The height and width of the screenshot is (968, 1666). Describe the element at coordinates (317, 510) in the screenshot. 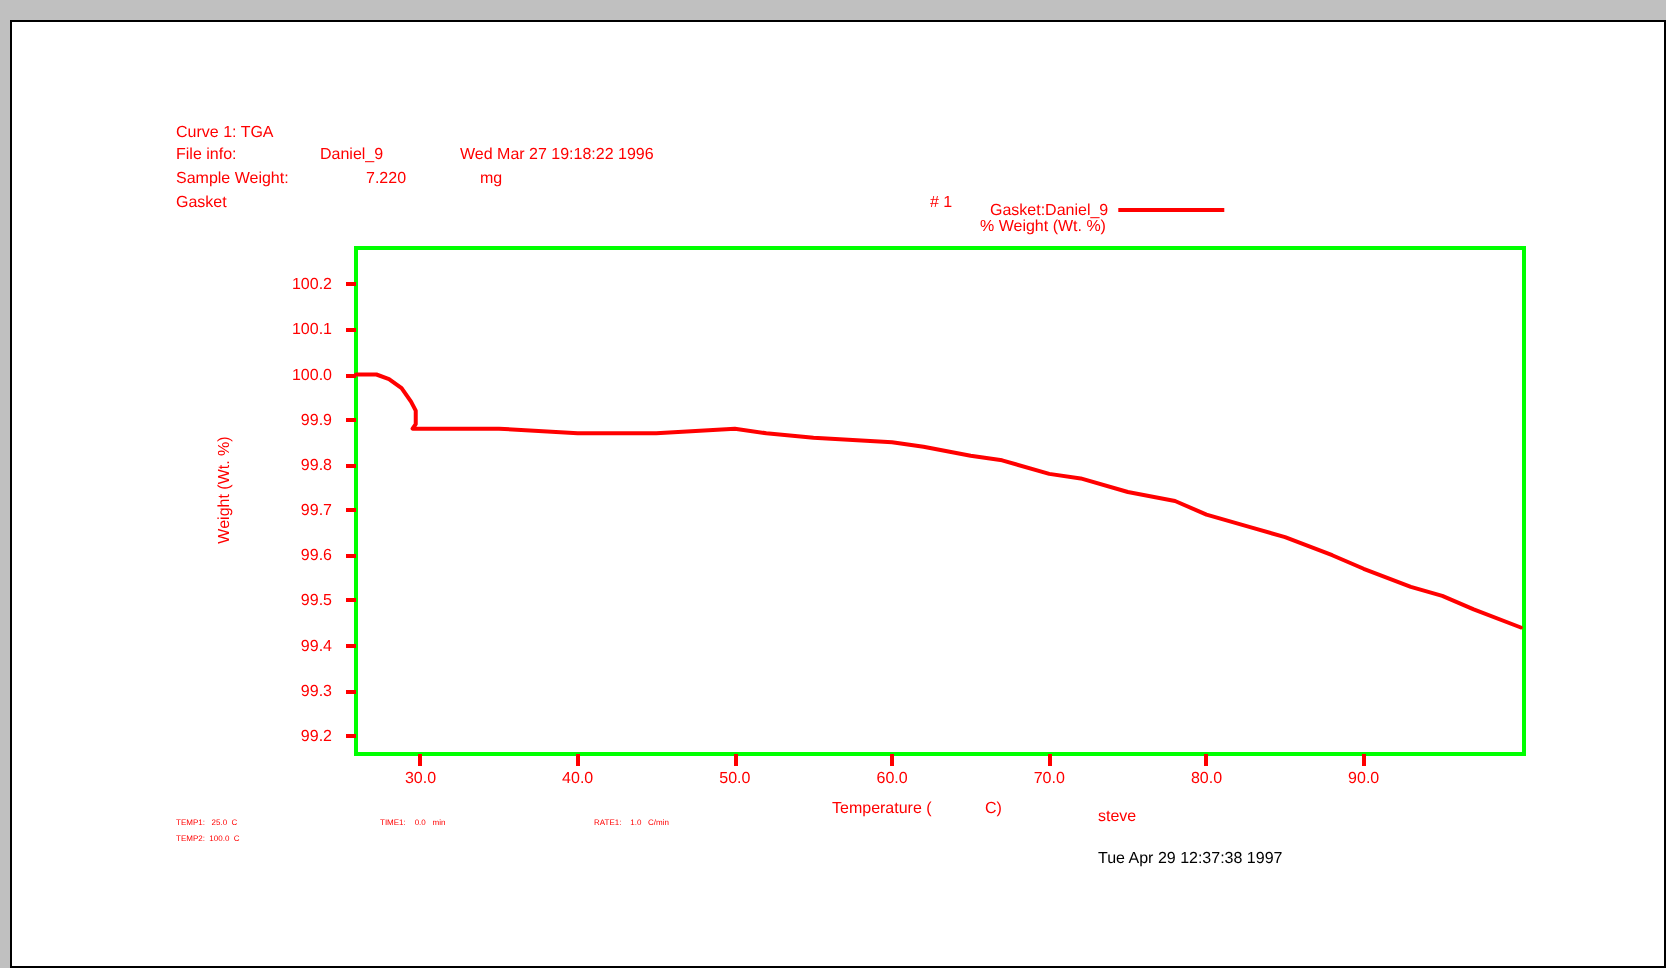

I see `y-tick-label: 99.7` at that location.